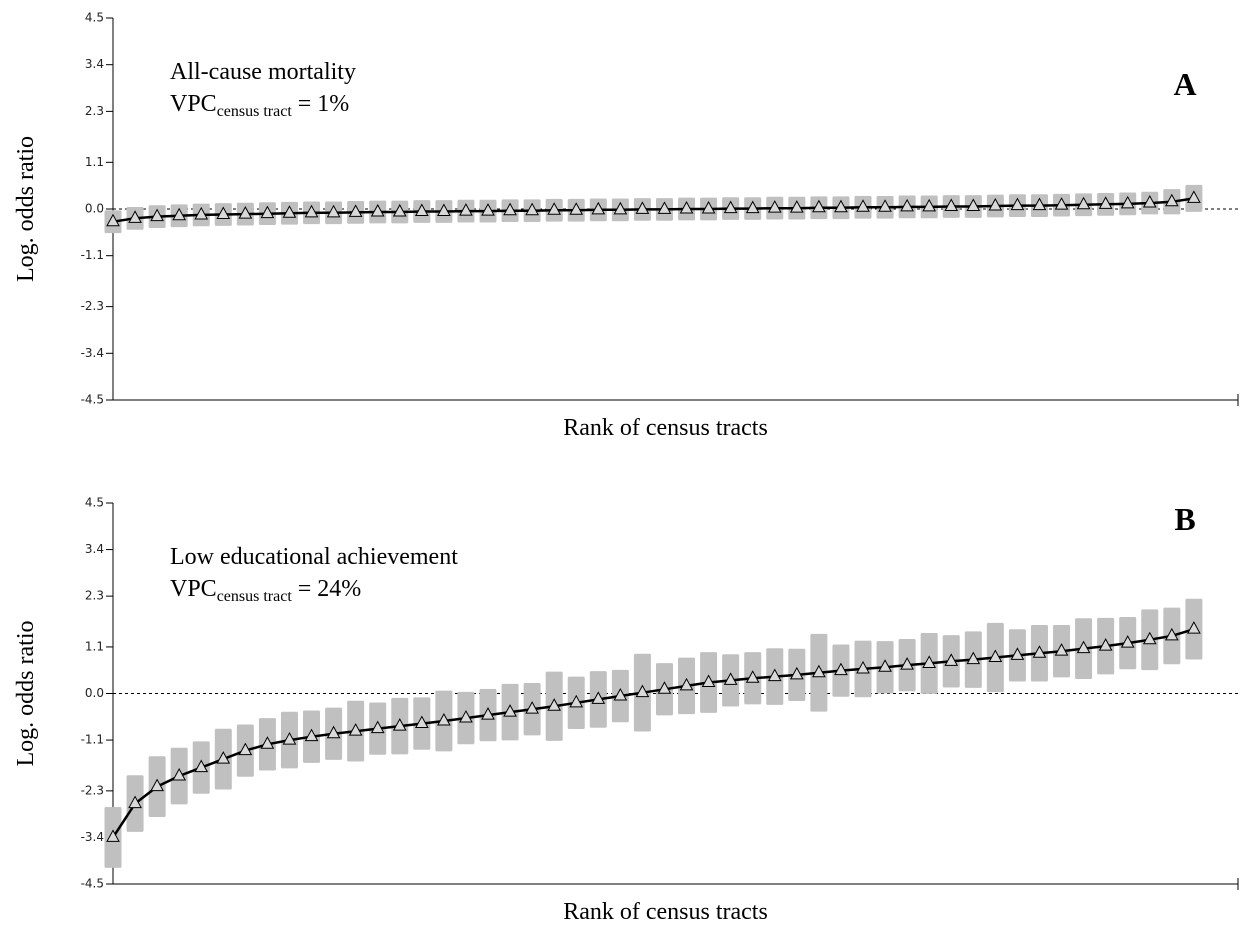 This screenshot has width=1248, height=925. What do you see at coordinates (94, 209) in the screenshot?
I see `y-tick-label: 0.0` at bounding box center [94, 209].